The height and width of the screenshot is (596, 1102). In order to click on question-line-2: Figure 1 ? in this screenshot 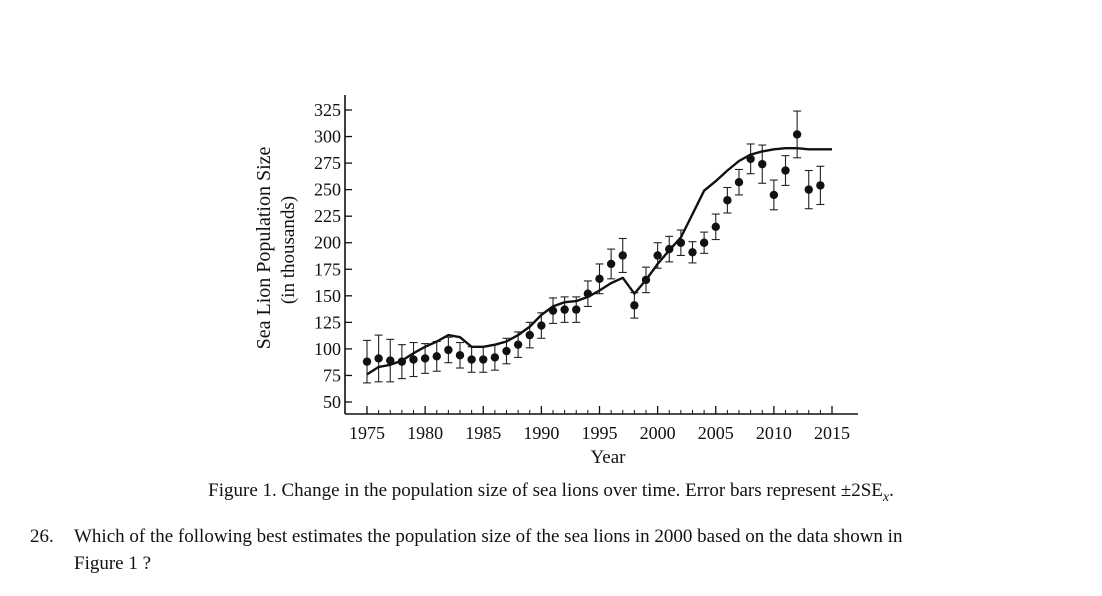, I will do `click(113, 563)`.